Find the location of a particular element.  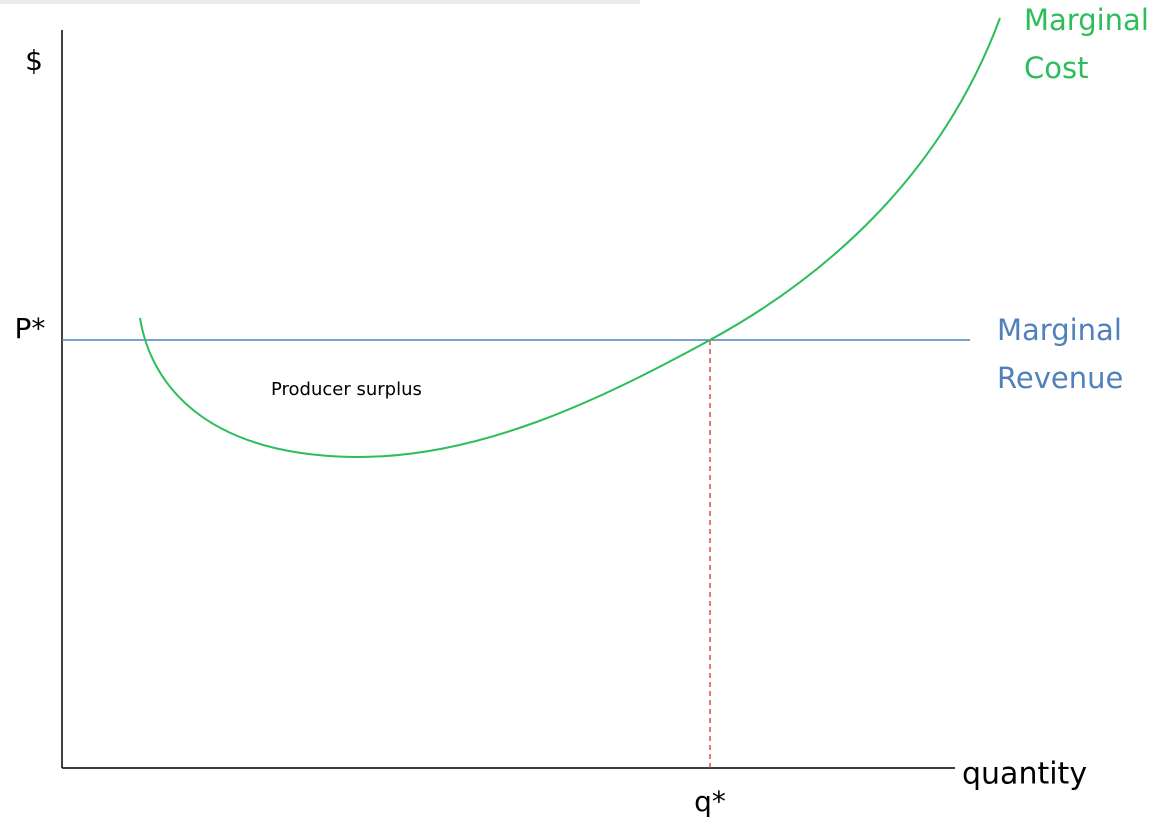

price-label: P* is located at coordinates (30, 328).